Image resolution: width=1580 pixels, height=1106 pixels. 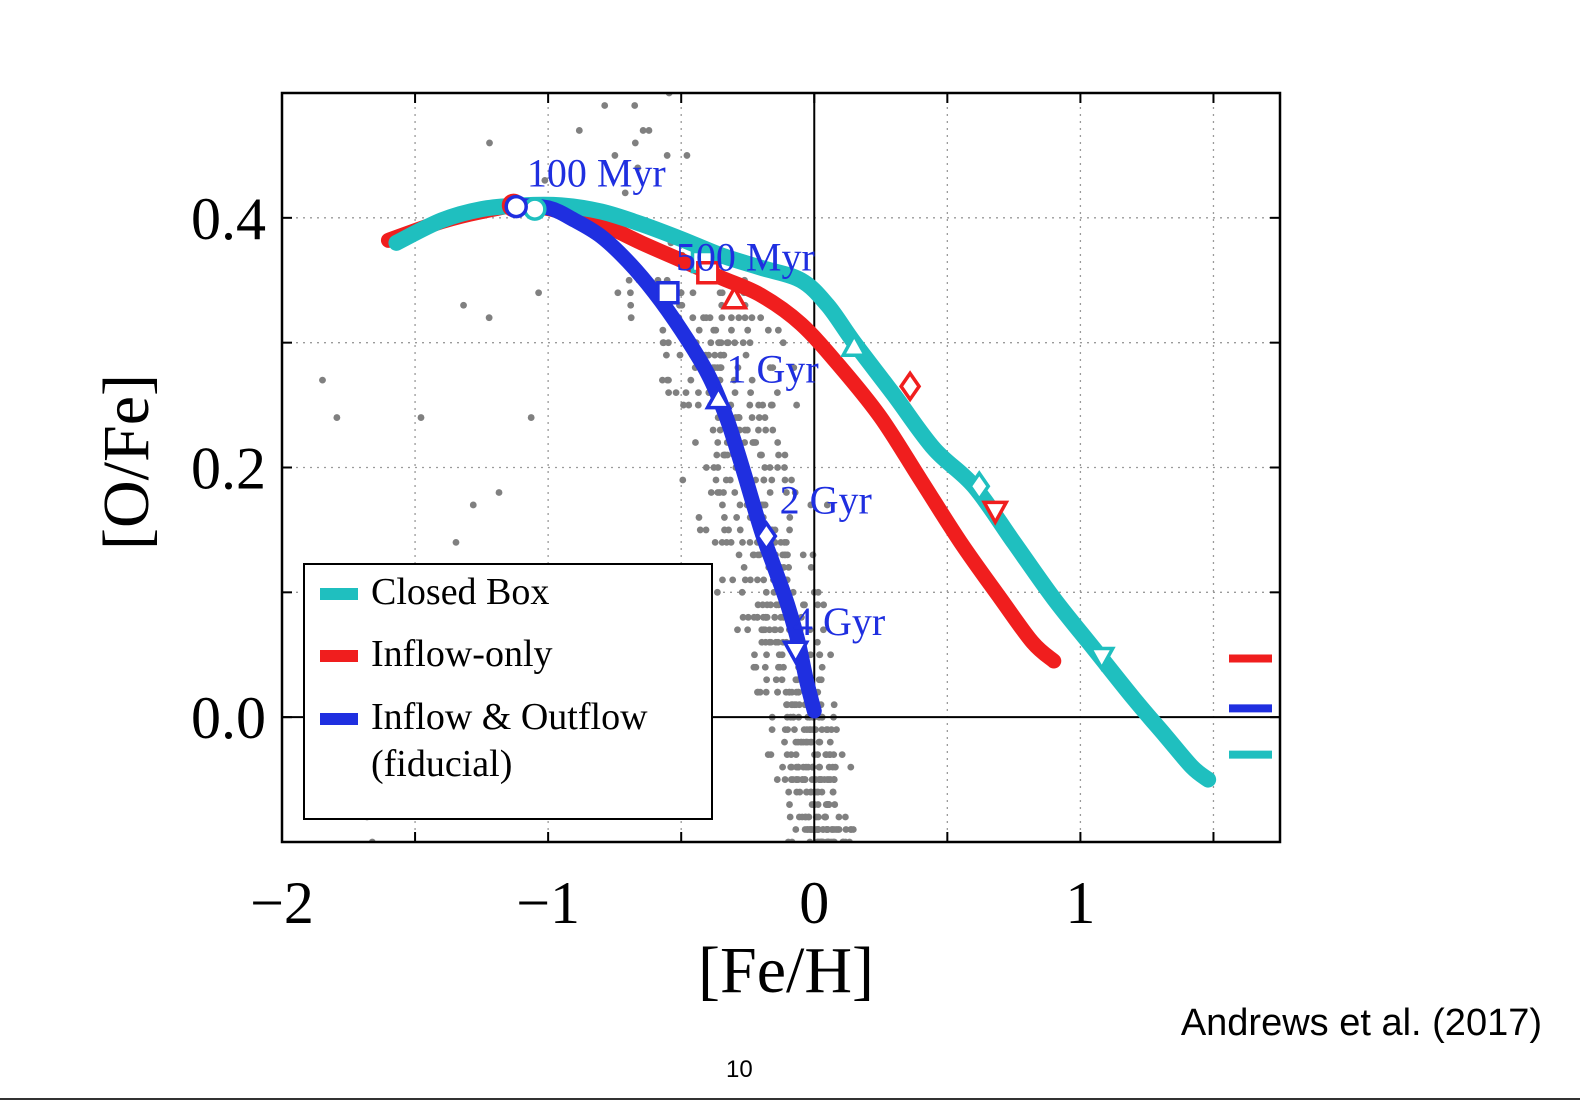 What do you see at coordinates (839, 621) in the screenshot?
I see `time-label: 4 Gyr` at bounding box center [839, 621].